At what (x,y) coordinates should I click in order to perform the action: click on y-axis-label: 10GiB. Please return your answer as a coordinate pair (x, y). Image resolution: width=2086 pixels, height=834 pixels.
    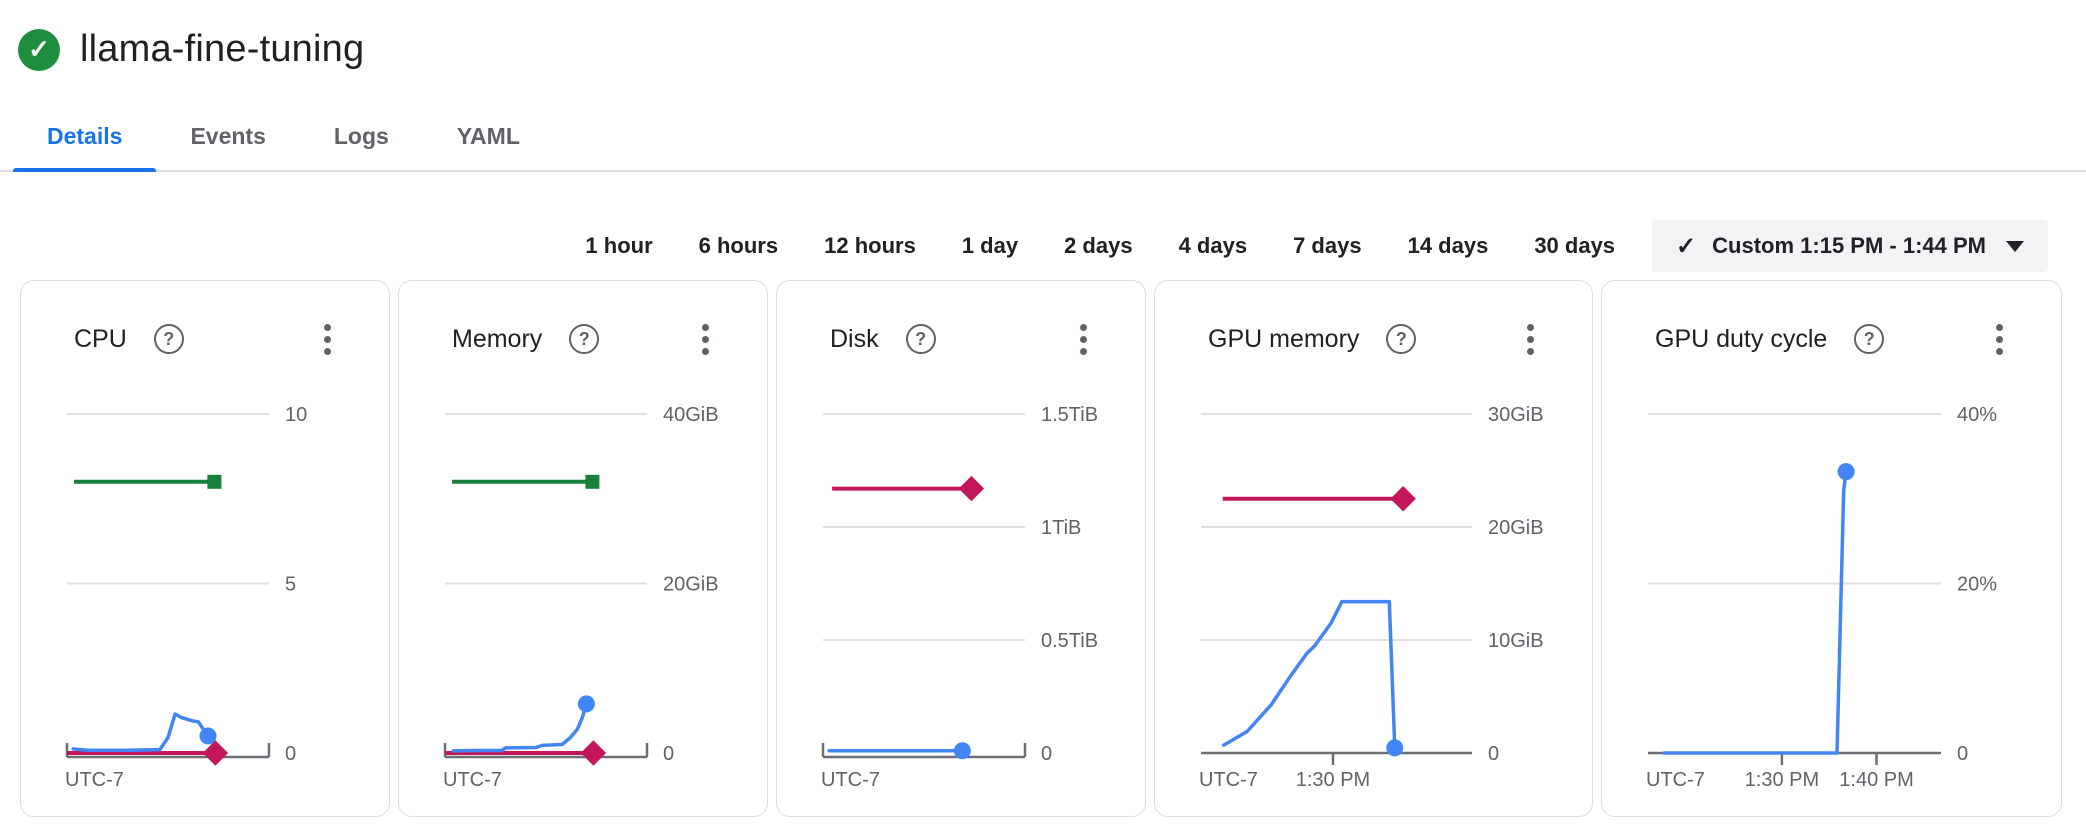
    Looking at the image, I should click on (1516, 641).